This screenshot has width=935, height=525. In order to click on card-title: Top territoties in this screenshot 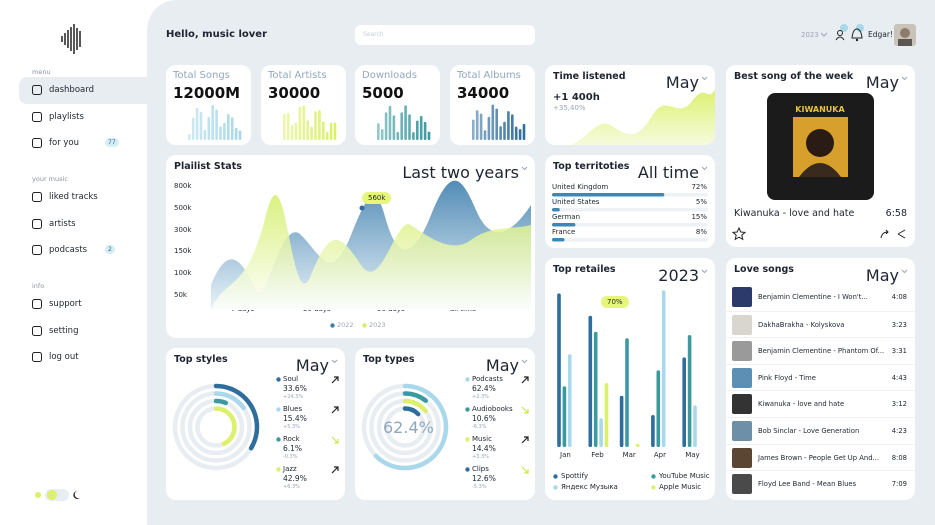, I will do `click(591, 166)`.